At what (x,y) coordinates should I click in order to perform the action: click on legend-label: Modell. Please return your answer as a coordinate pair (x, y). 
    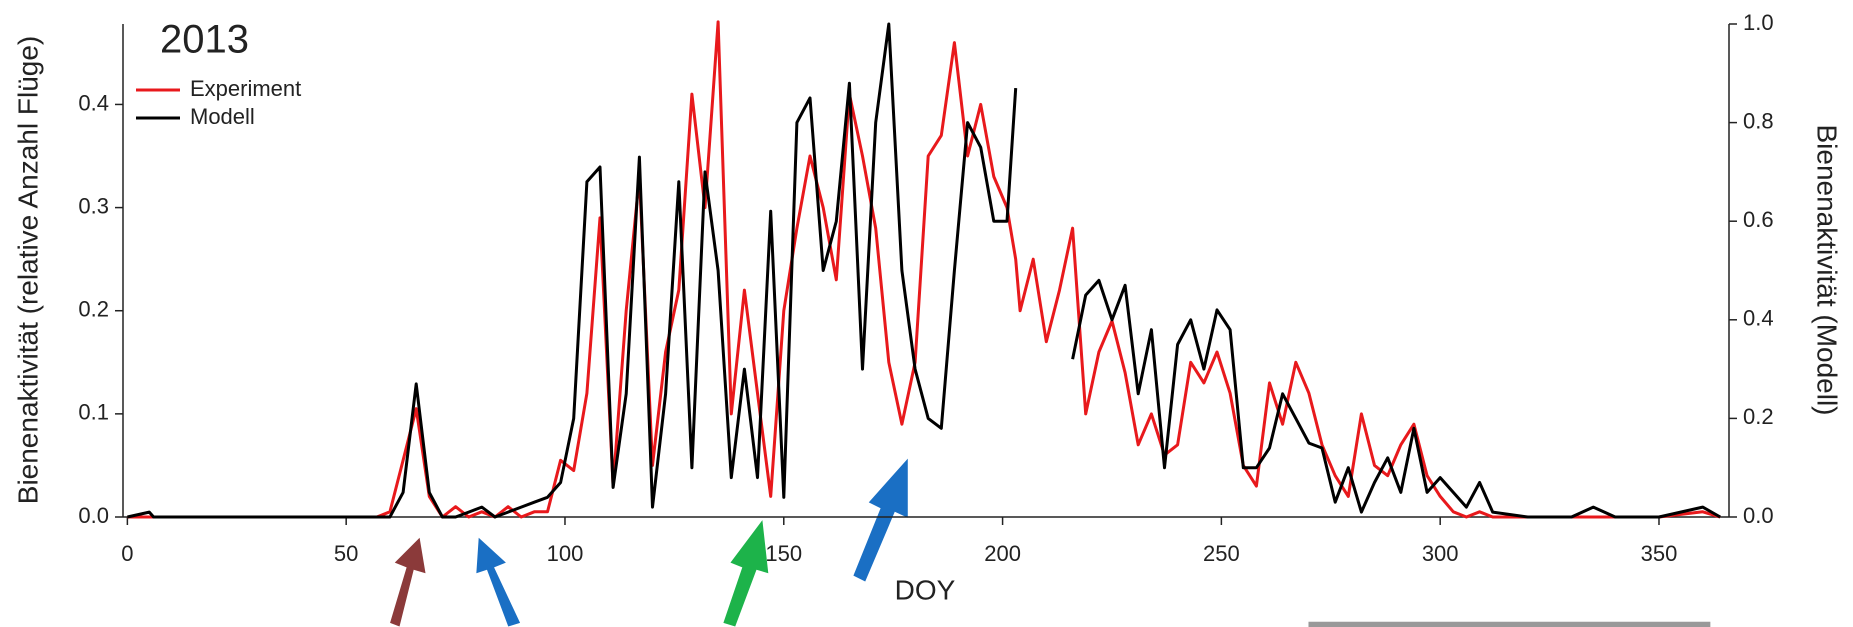
    Looking at the image, I should click on (222, 116).